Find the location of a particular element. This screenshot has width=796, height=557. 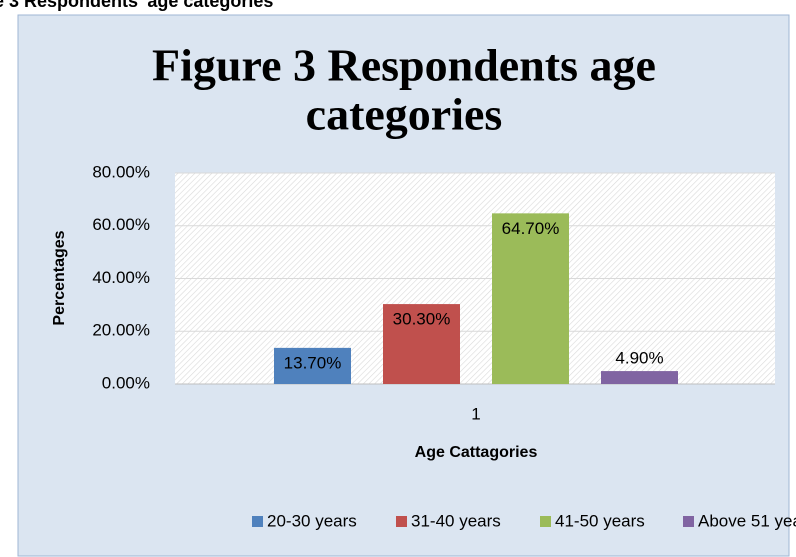

y-tick-label: 60.00% is located at coordinates (121, 224).